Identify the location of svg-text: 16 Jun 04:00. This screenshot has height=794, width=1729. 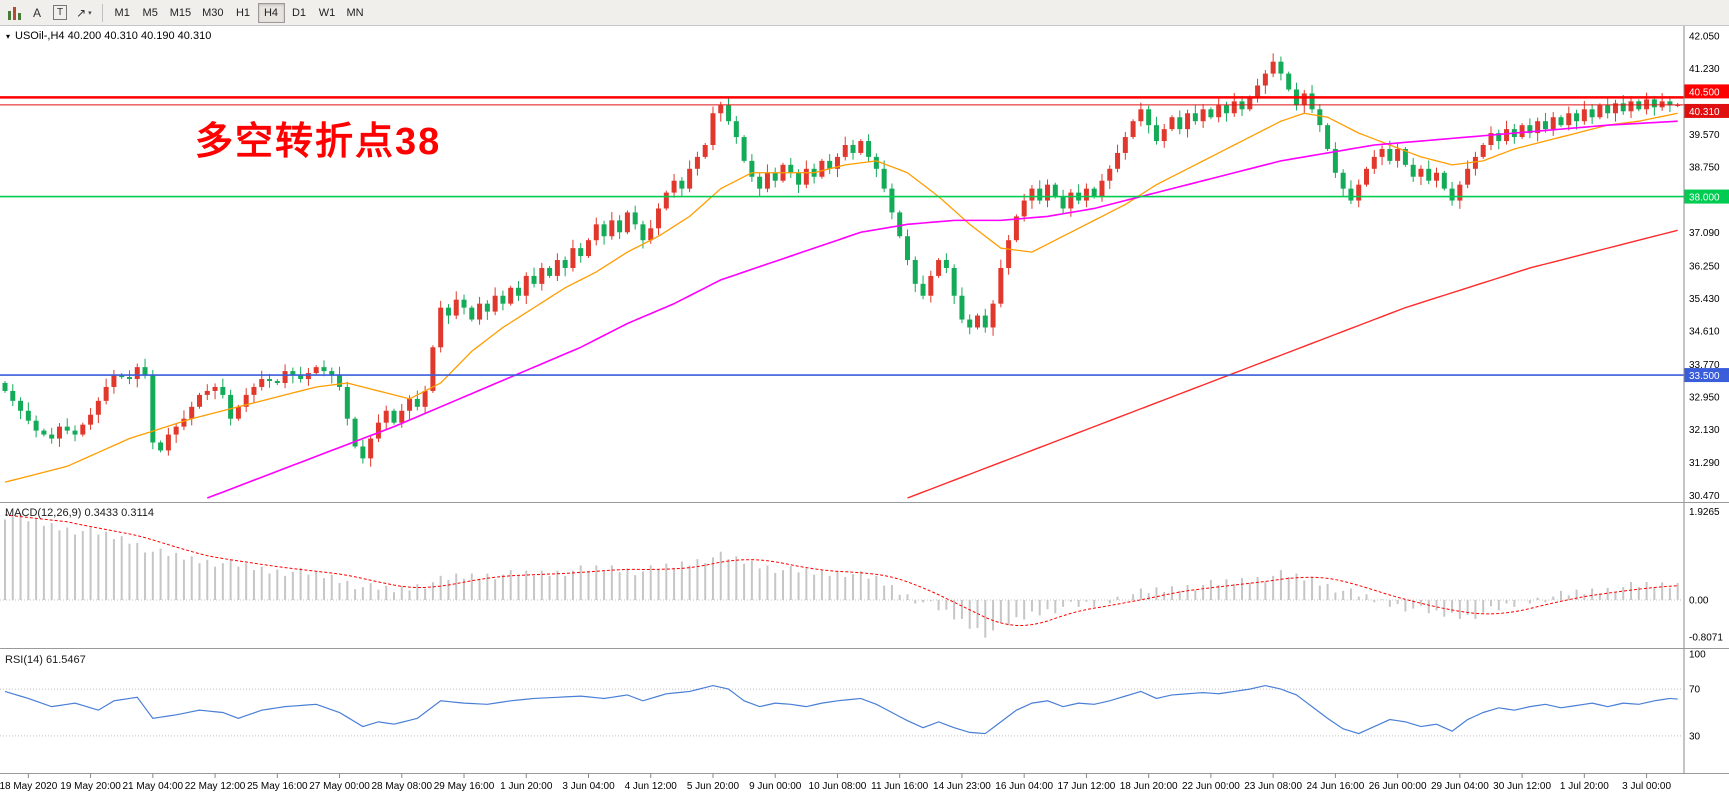
(1024, 786).